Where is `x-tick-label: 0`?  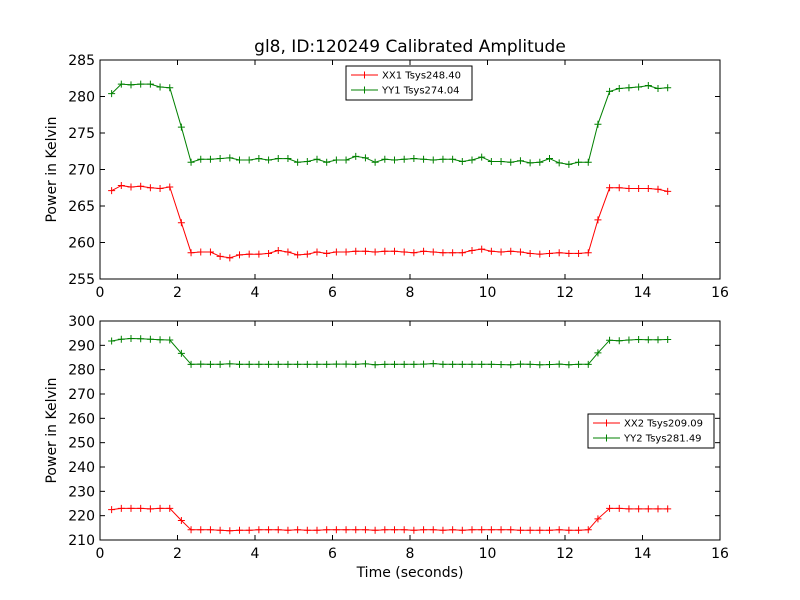 x-tick-label: 0 is located at coordinates (100, 554).